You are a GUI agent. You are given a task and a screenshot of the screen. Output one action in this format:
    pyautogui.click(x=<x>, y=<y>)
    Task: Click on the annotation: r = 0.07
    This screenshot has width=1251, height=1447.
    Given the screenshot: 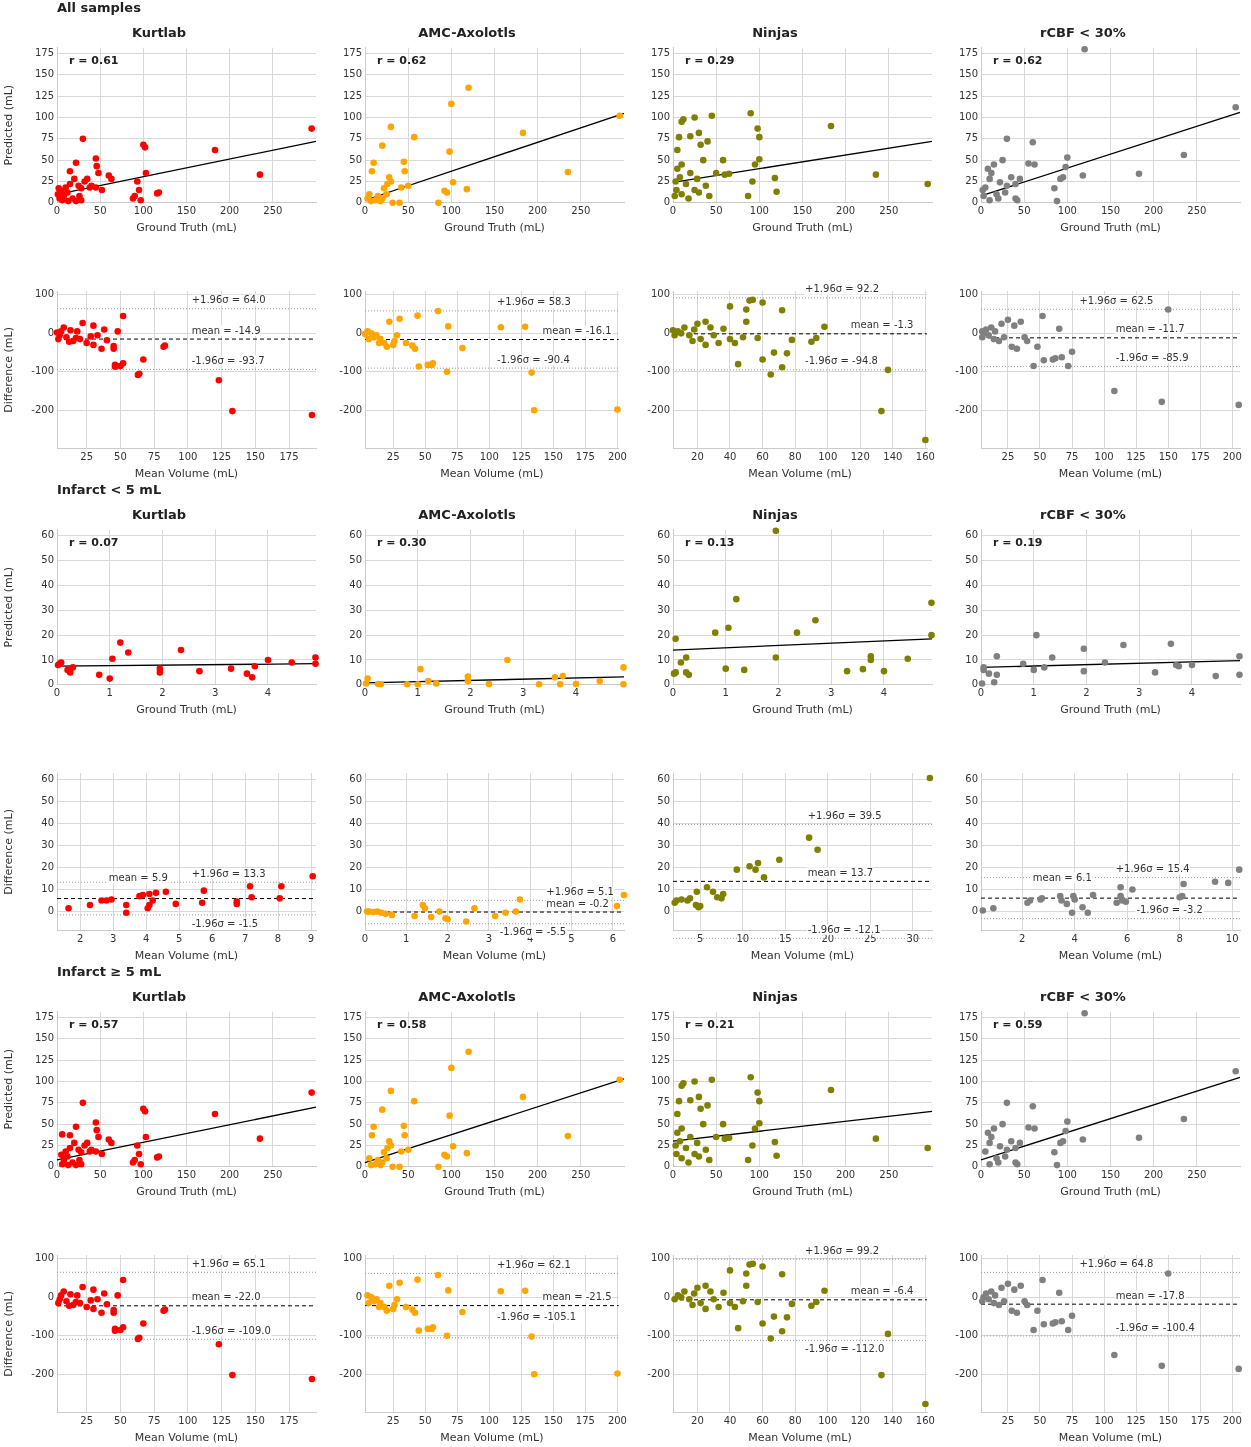 What is the action you would take?
    pyautogui.click(x=94, y=542)
    